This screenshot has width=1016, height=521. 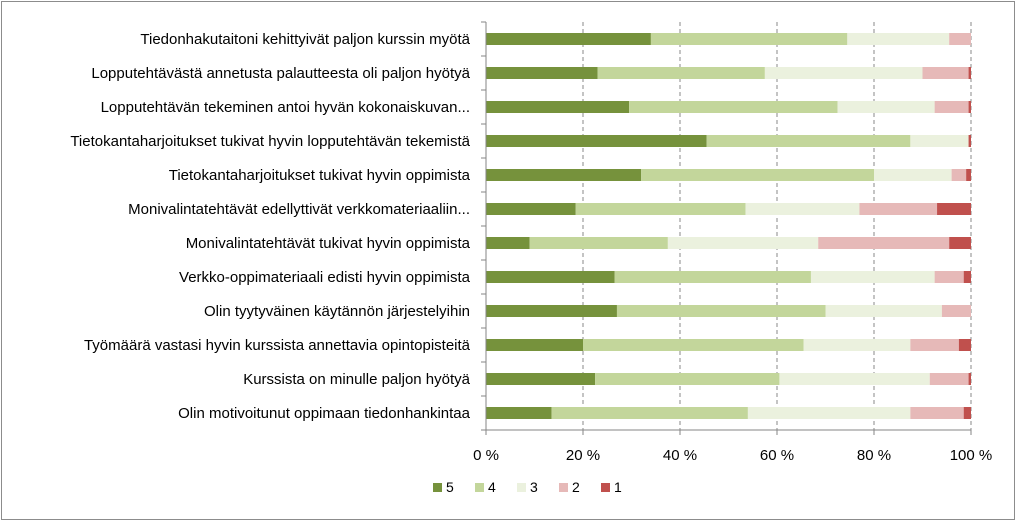 I want to click on legend-label: 1, so click(x=618, y=487).